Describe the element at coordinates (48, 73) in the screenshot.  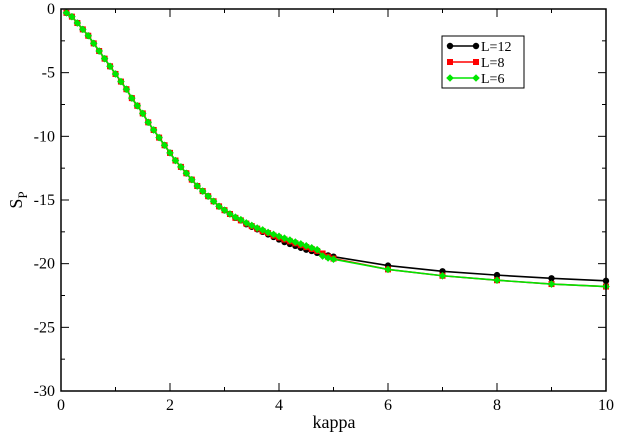
I see `y-tick-label: -5` at that location.